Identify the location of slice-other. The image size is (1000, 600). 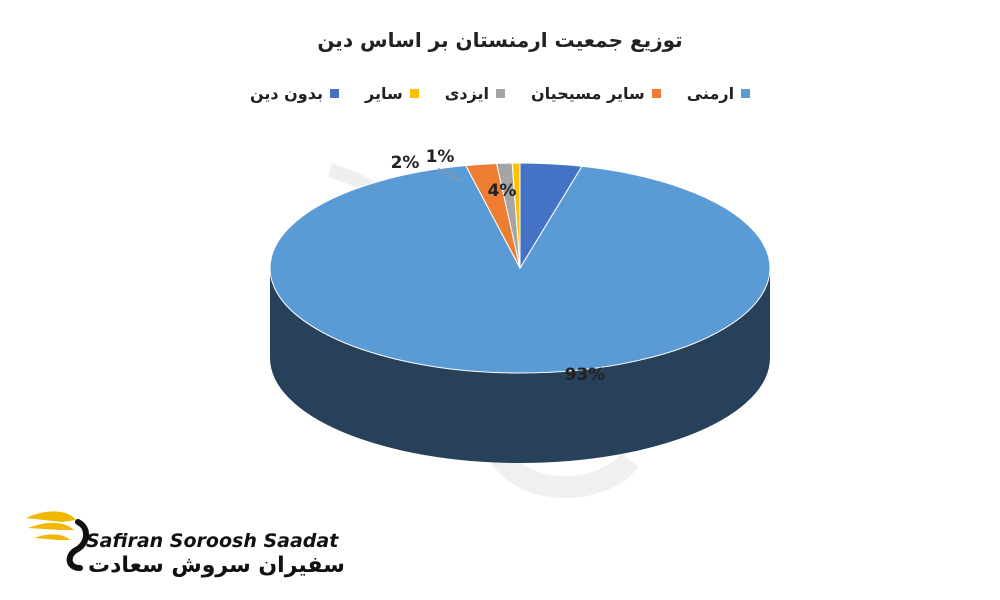
(516, 215).